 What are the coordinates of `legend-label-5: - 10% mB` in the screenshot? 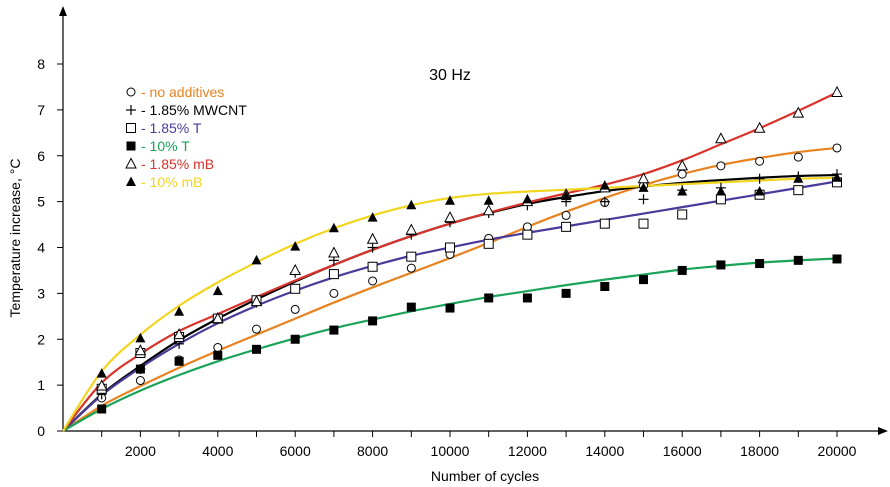 It's located at (171, 182).